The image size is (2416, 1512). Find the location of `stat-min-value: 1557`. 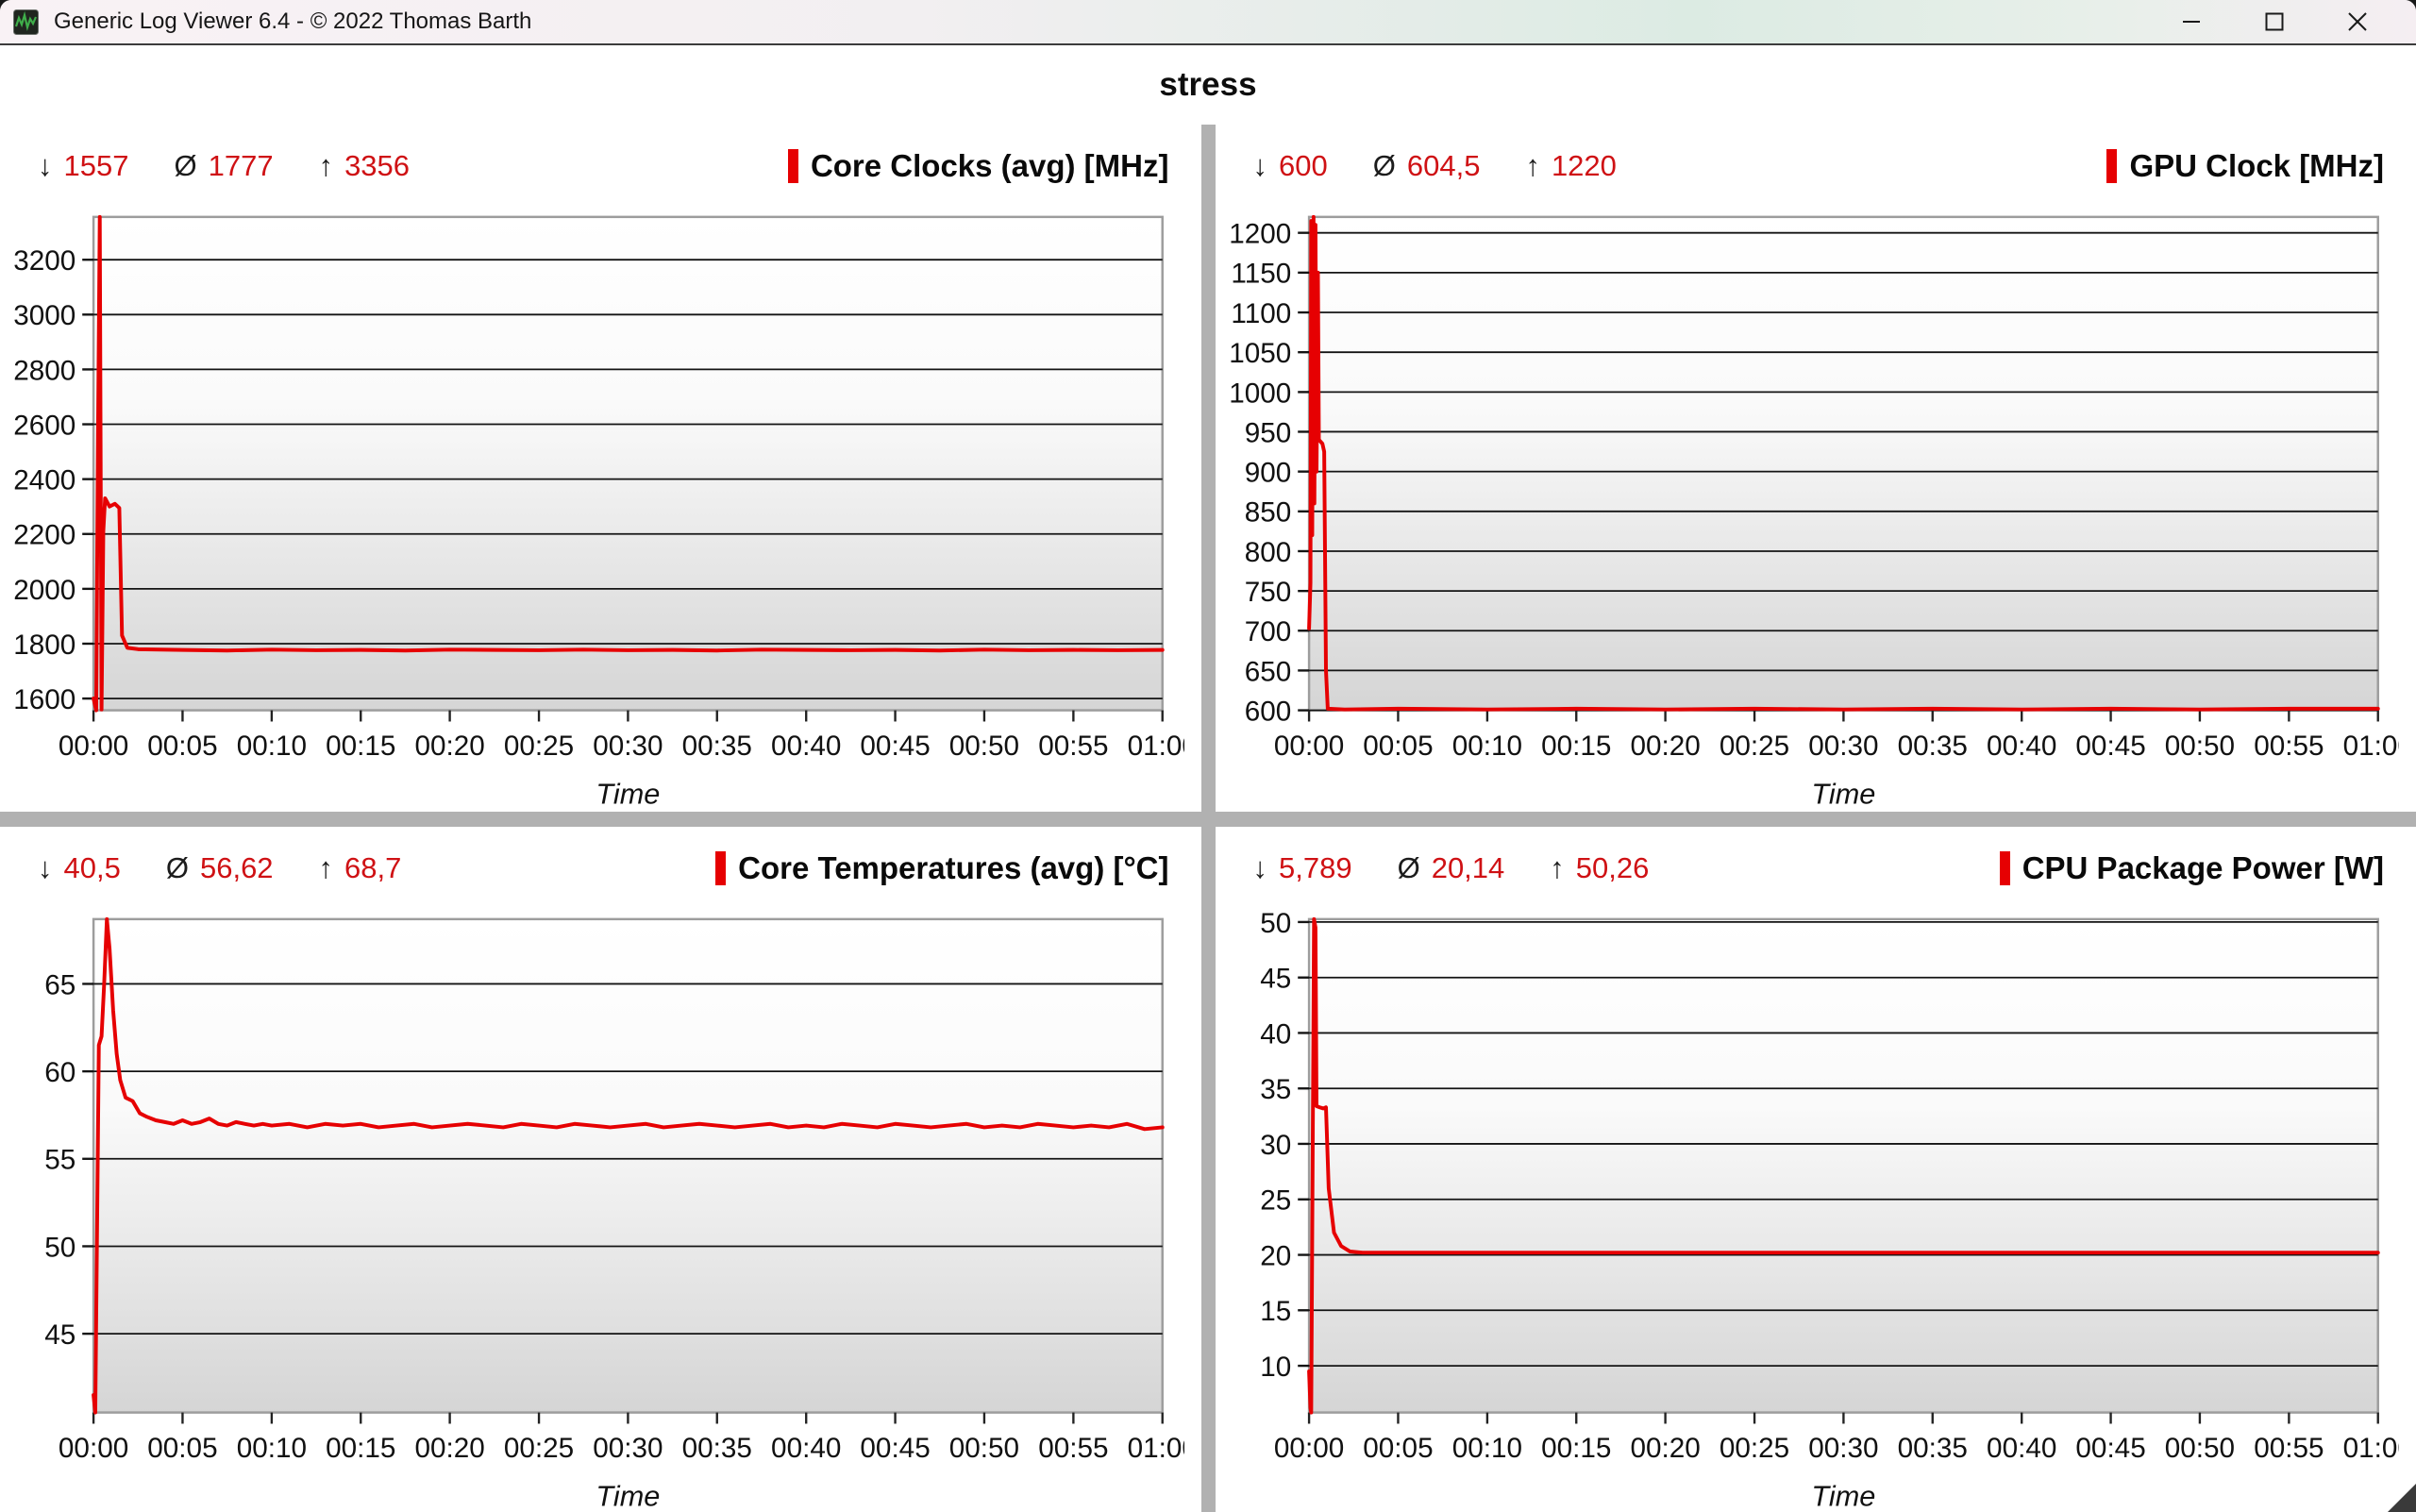

stat-min-value: 1557 is located at coordinates (96, 165).